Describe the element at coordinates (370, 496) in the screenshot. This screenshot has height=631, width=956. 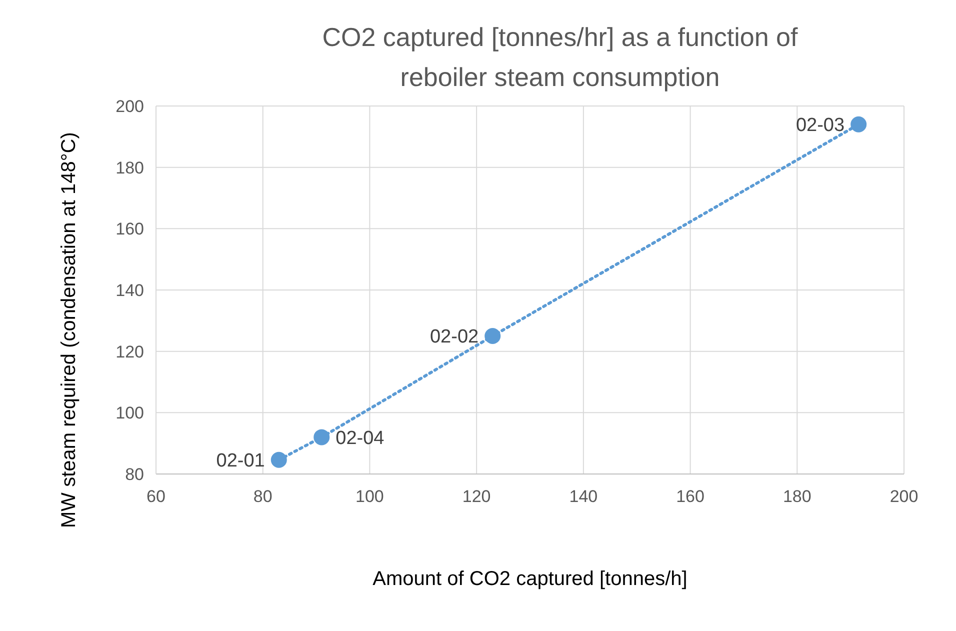
I see `x-tick-label: 100` at that location.